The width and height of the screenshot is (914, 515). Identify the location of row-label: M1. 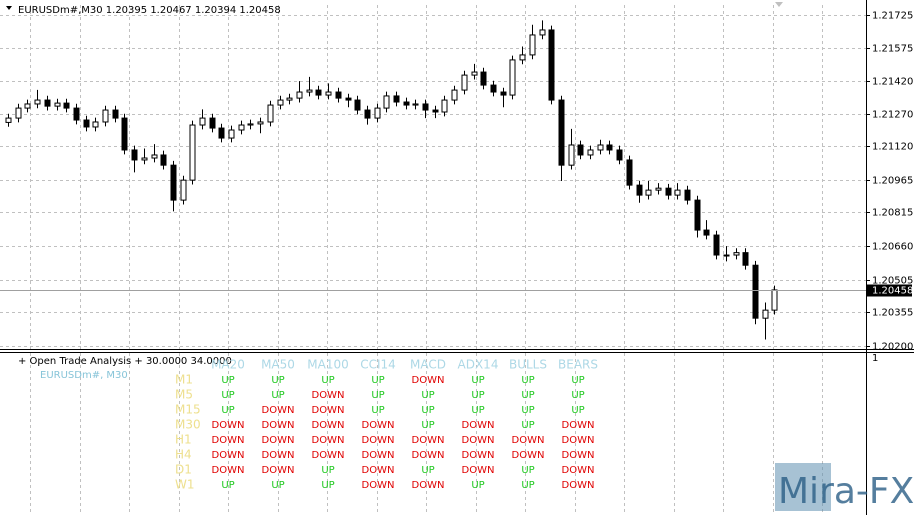
(184, 380).